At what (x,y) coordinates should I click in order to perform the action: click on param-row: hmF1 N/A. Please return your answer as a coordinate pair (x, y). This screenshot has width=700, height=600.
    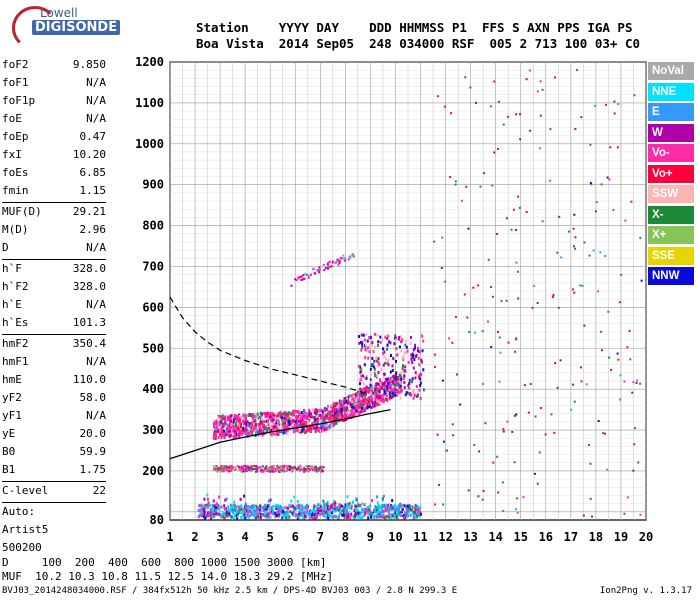
    Looking at the image, I should click on (54, 362).